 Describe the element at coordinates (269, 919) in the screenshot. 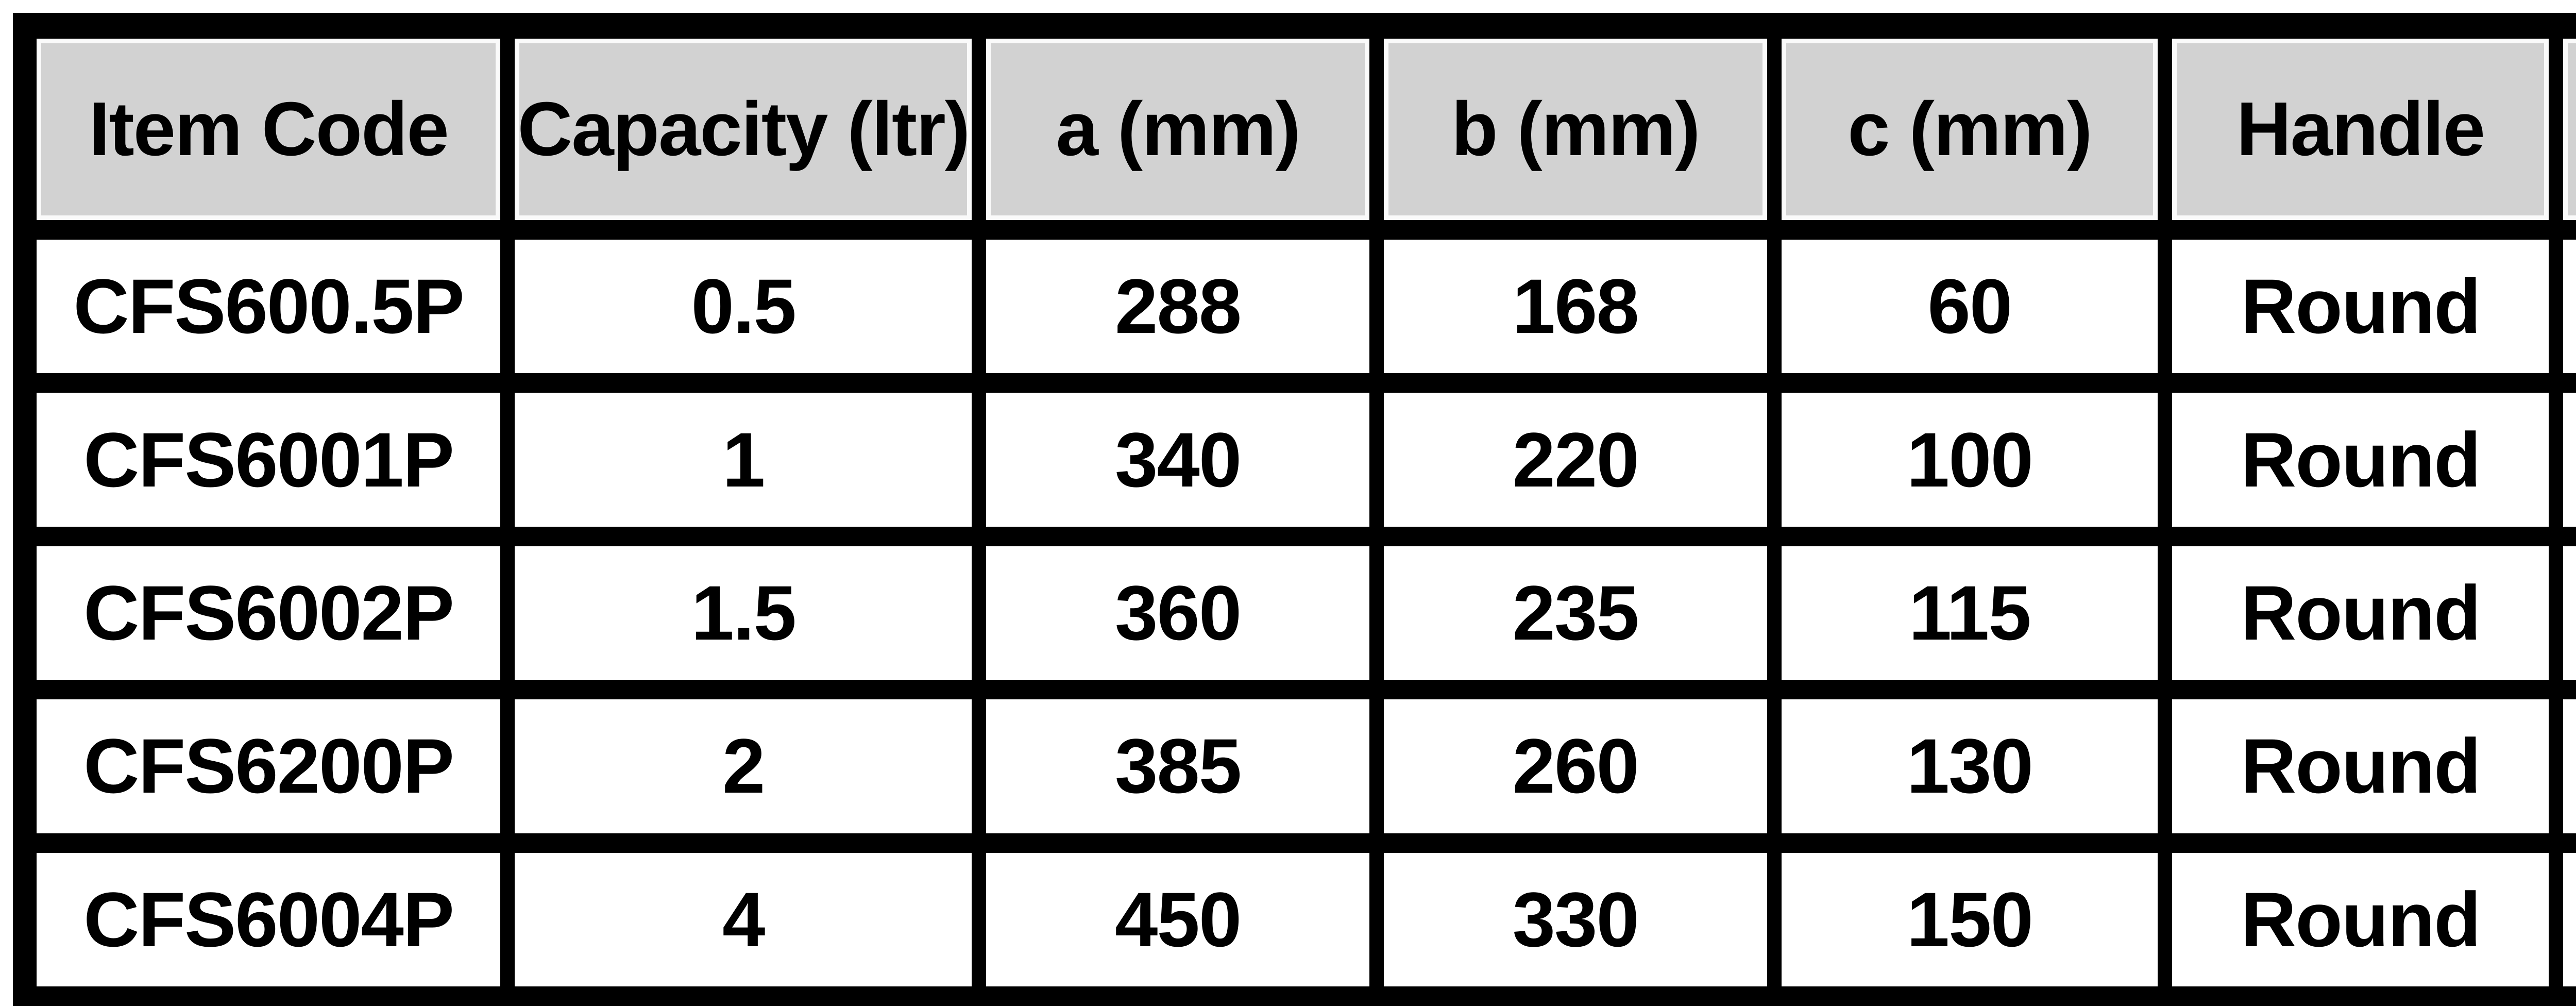

I see `cell-item-code: CFS6004P` at that location.